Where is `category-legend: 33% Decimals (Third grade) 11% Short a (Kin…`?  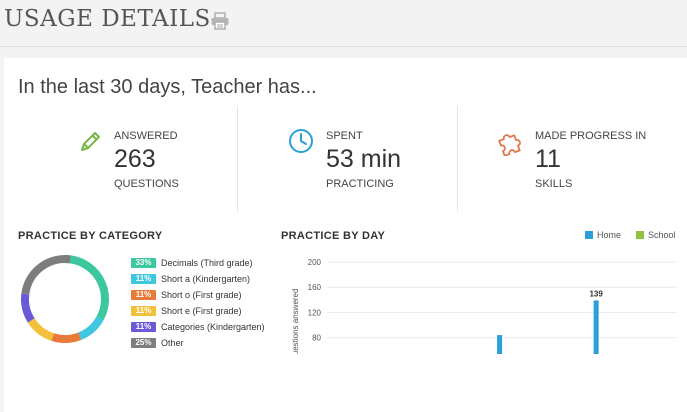
category-legend: 33% Decimals (Third grade) 11% Short a (Kin… is located at coordinates (206, 306).